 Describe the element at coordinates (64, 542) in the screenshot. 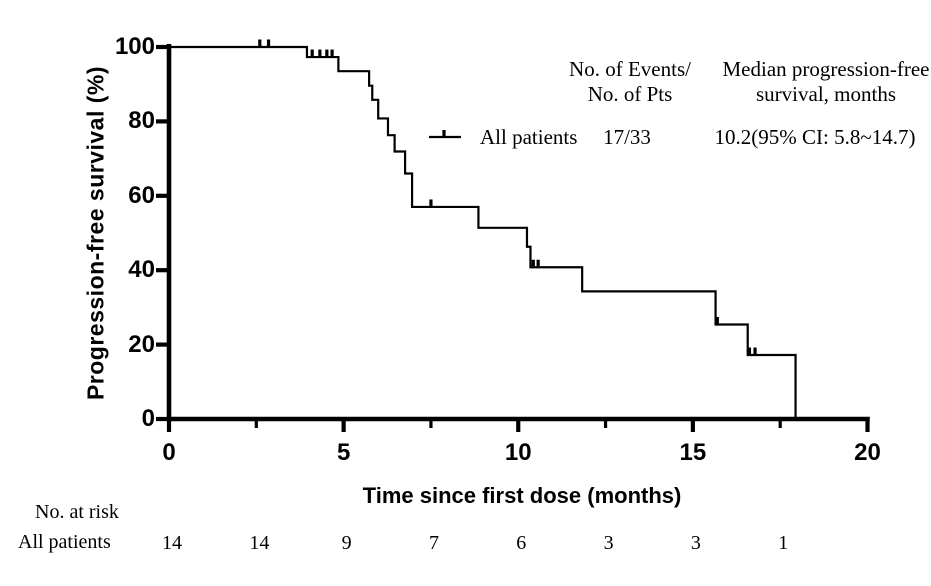

I see `risk-table-row-label: All patients` at that location.